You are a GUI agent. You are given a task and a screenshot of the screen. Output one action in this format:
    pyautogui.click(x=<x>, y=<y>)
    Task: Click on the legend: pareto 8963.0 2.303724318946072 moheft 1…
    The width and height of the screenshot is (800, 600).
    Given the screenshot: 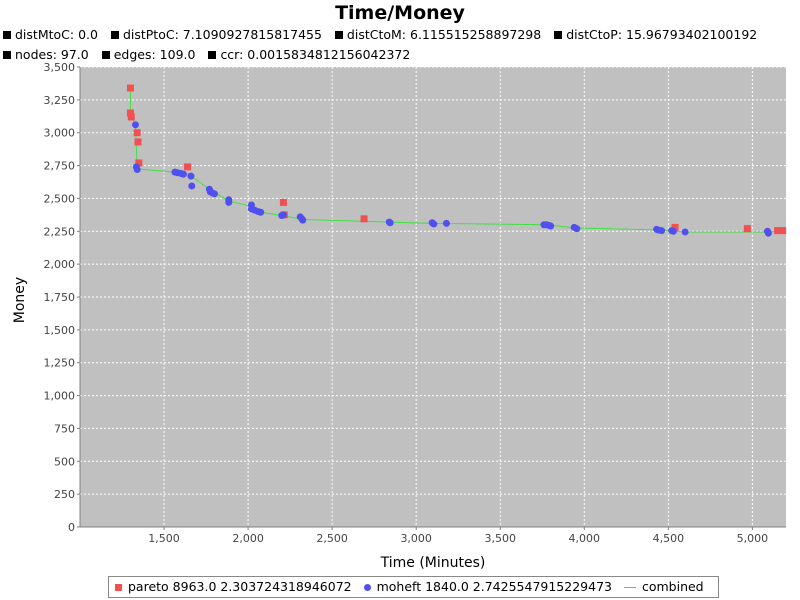 What is the action you would take?
    pyautogui.click(x=413, y=587)
    